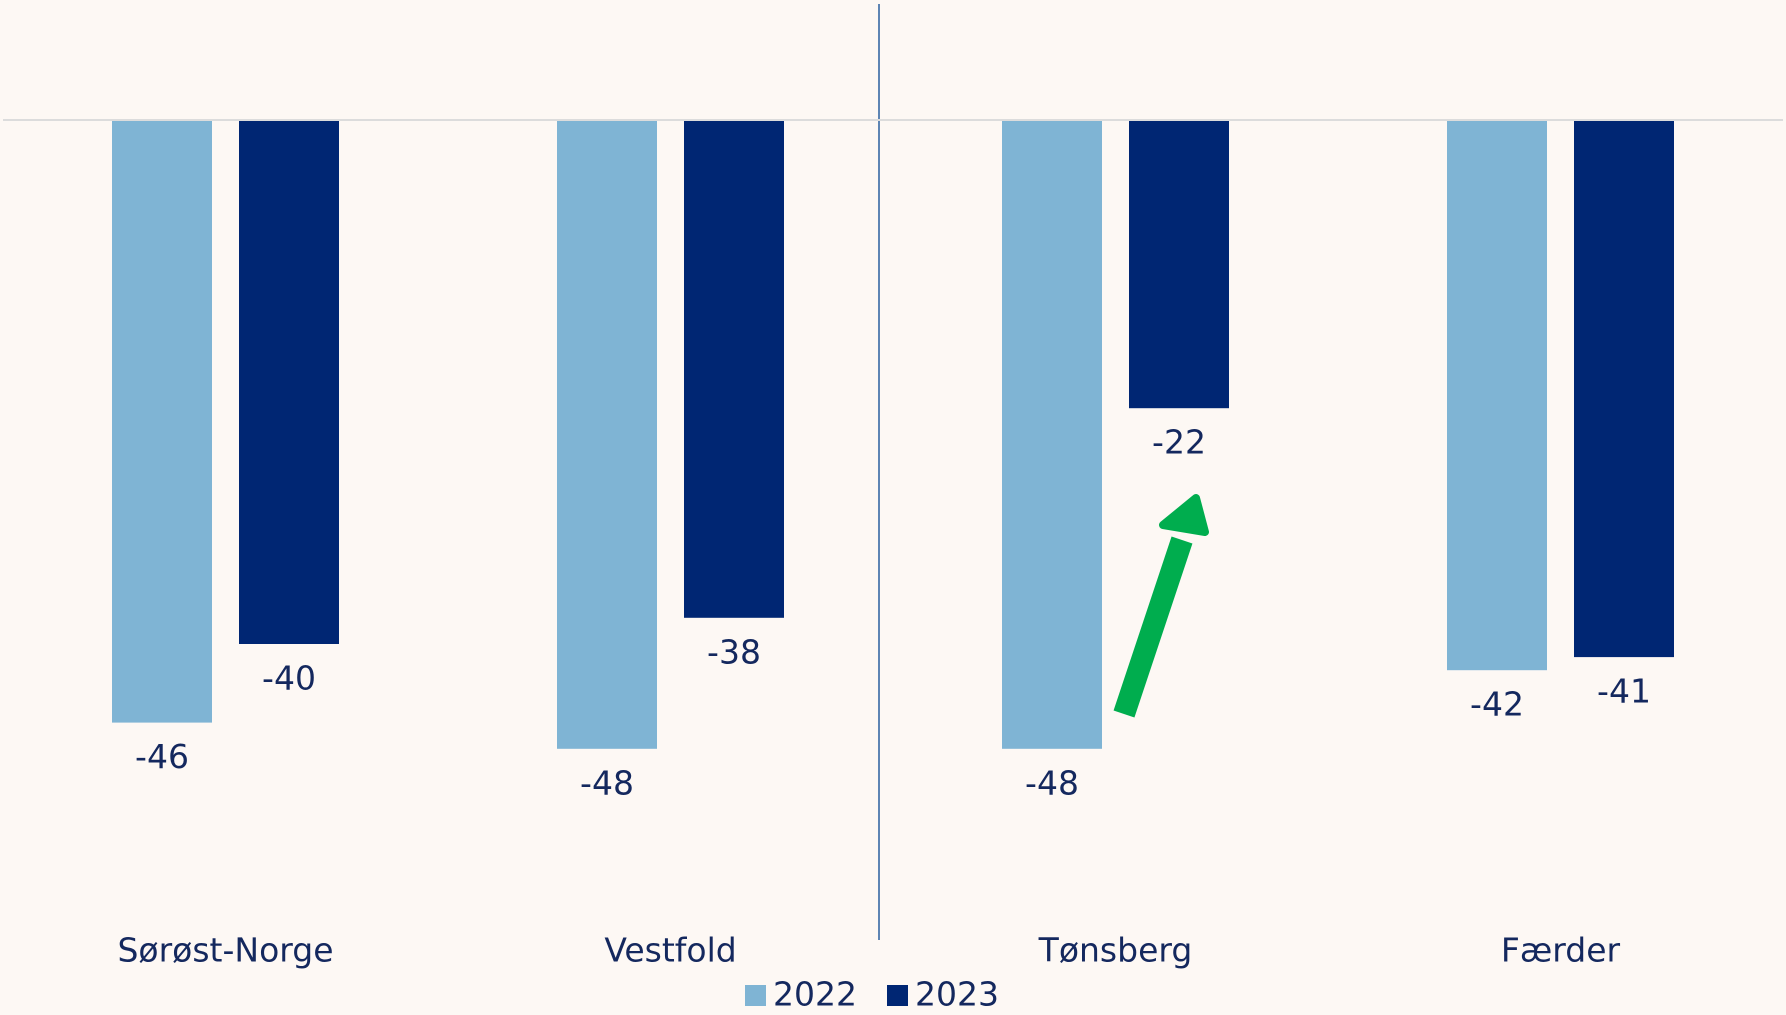  I want to click on arrow-shaft, so click(1153, 627).